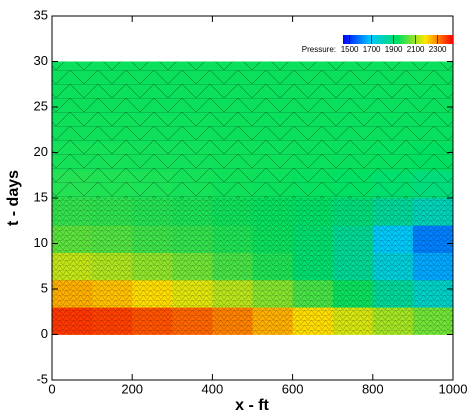 The width and height of the screenshot is (474, 420). I want to click on y-axis-title: t - days, so click(13, 198).